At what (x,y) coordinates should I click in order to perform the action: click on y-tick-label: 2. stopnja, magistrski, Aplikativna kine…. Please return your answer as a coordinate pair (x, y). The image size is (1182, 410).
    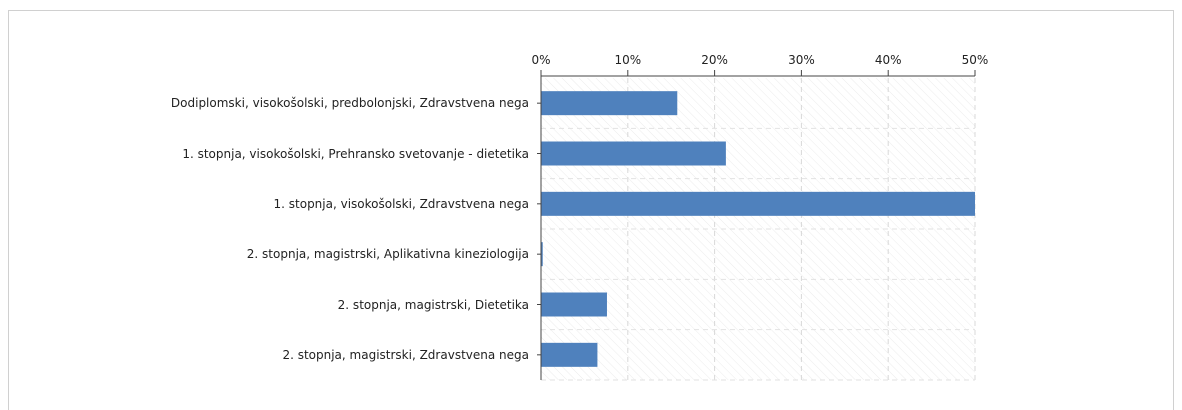
    Looking at the image, I should click on (387, 254).